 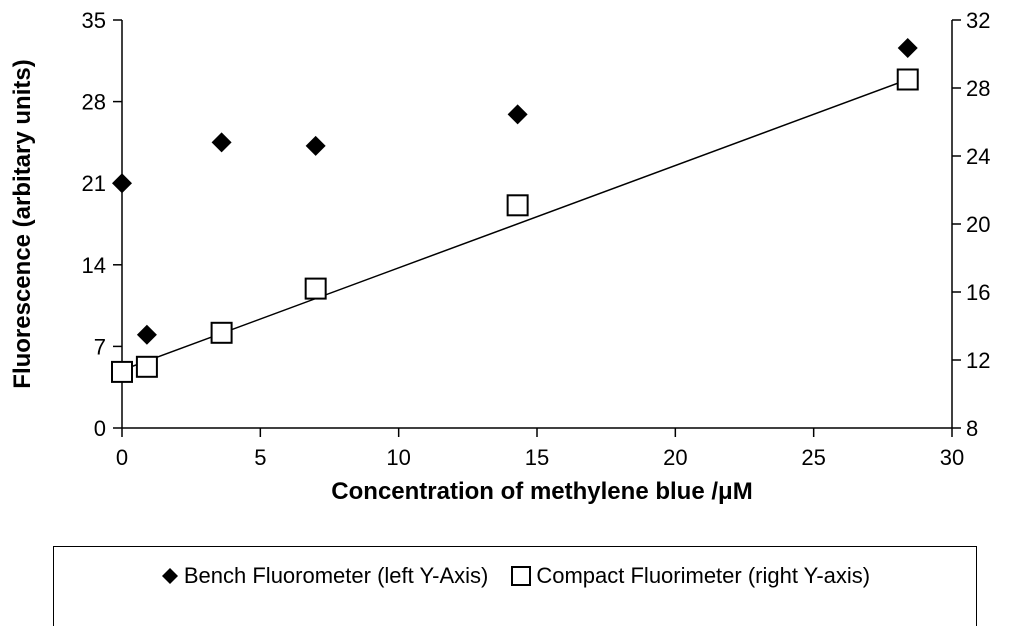 I want to click on x-tick-label: 10, so click(x=398, y=457).